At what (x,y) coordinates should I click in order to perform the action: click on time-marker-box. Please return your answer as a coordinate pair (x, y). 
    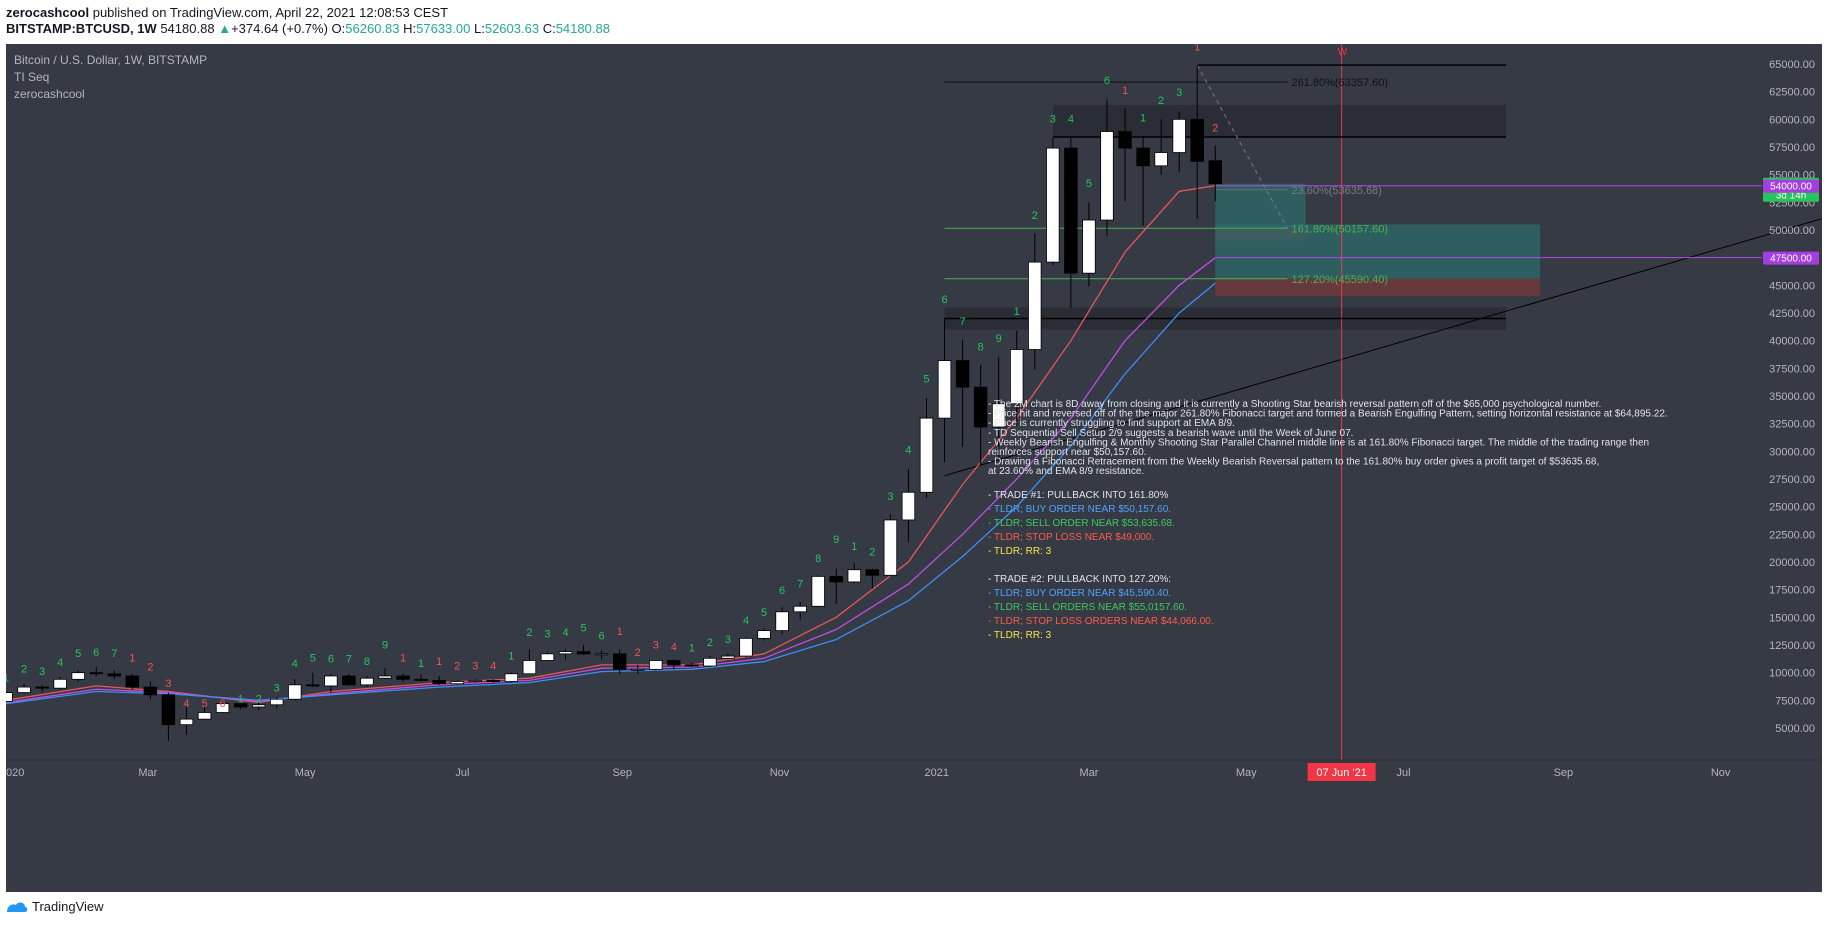
    Looking at the image, I should click on (1341, 772).